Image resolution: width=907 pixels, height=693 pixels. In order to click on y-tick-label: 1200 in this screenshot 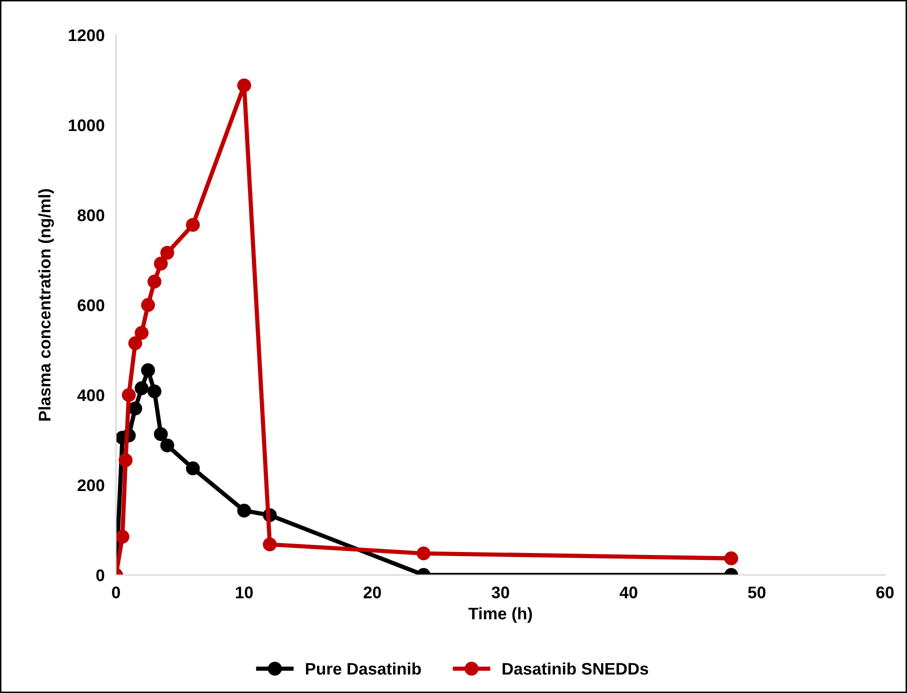, I will do `click(86, 35)`.